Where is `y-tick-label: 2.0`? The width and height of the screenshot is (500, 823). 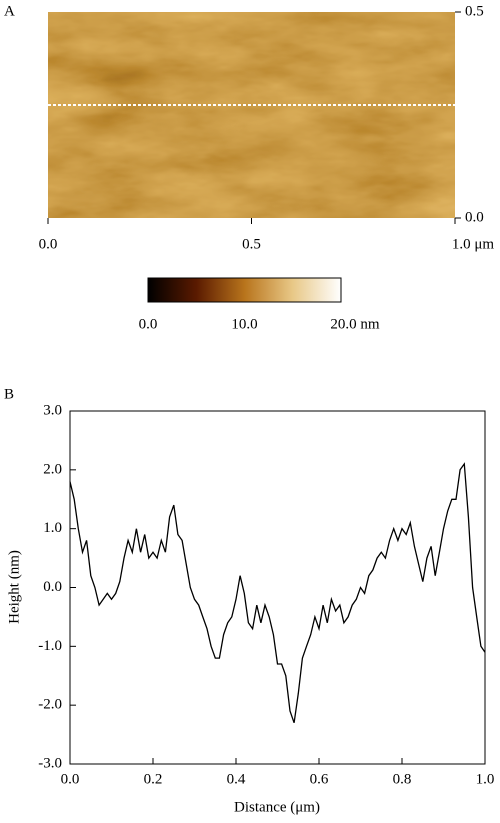
y-tick-label: 2.0 is located at coordinates (52, 469).